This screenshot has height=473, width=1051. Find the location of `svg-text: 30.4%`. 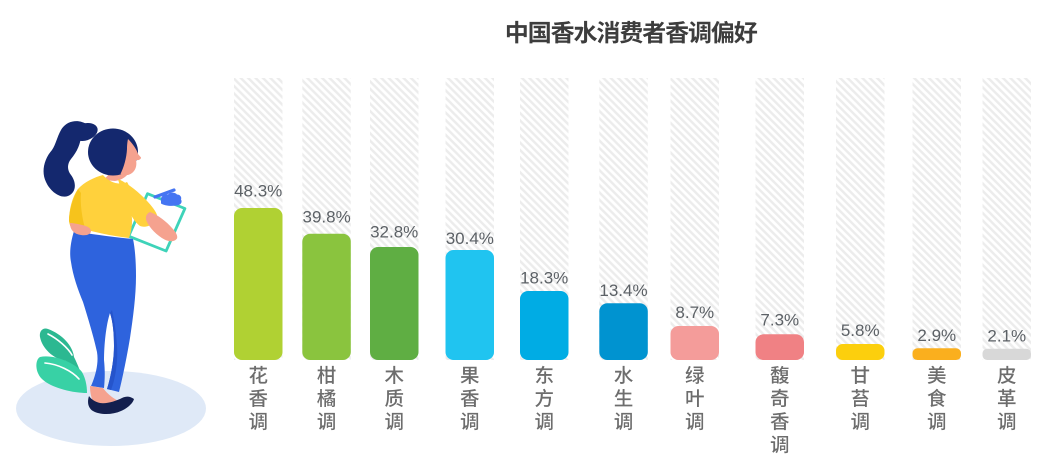

svg-text: 30.4% is located at coordinates (470, 238).